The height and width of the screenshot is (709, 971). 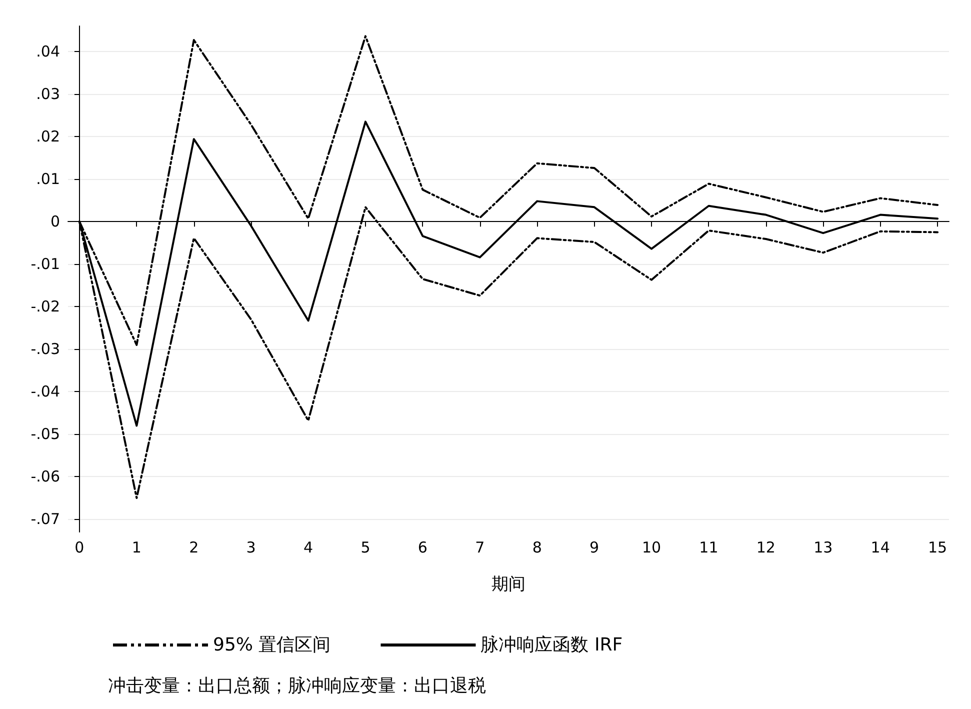 I want to click on y-tick-label: -.03, so click(x=45, y=349).